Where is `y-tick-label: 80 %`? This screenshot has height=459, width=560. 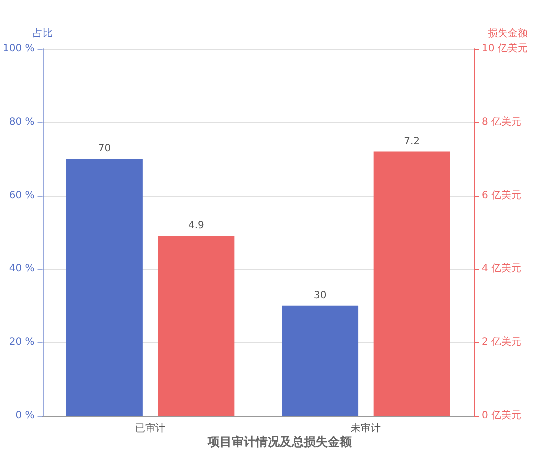
y-tick-label: 80 % is located at coordinates (22, 122).